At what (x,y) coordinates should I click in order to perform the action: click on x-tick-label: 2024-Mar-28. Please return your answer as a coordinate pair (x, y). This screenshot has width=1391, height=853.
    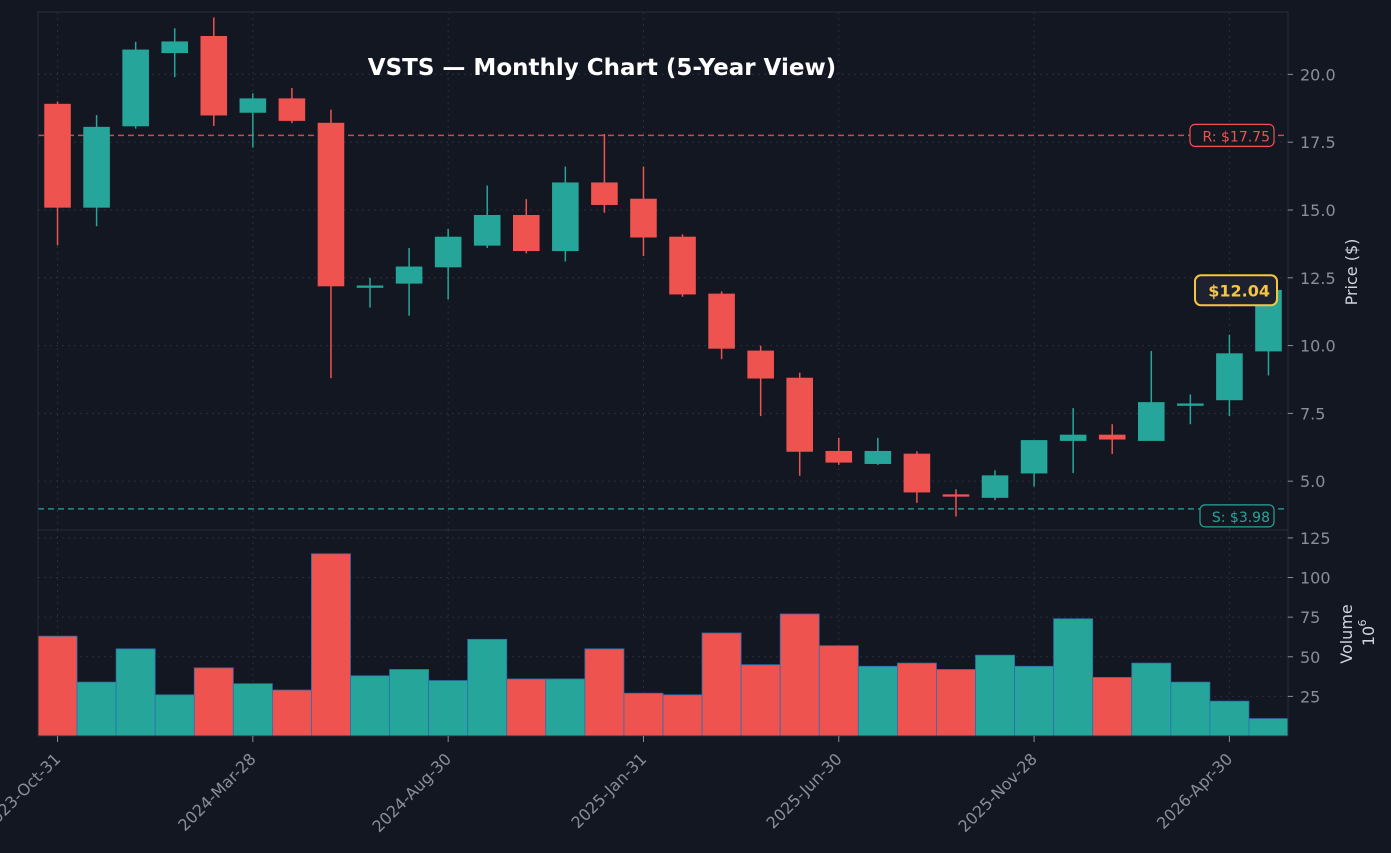
    Looking at the image, I should click on (216, 791).